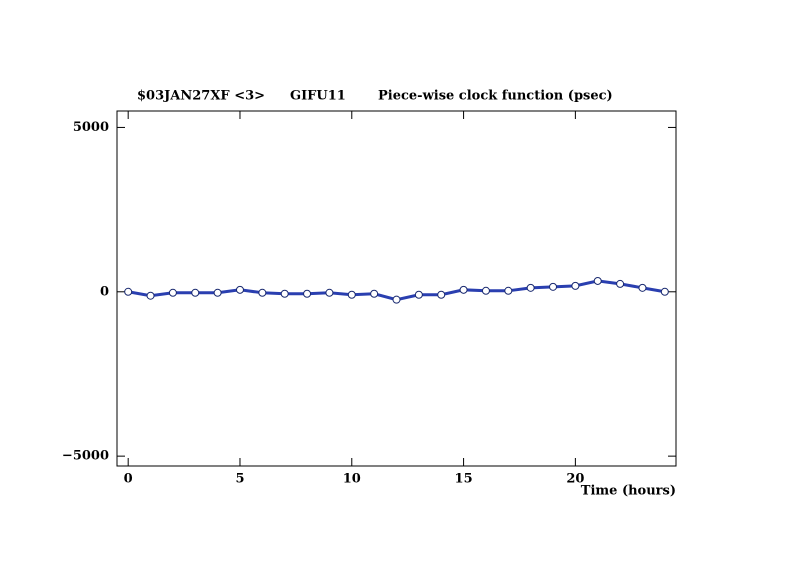 The image size is (794, 577). I want to click on x-tick-label: 5, so click(239, 479).